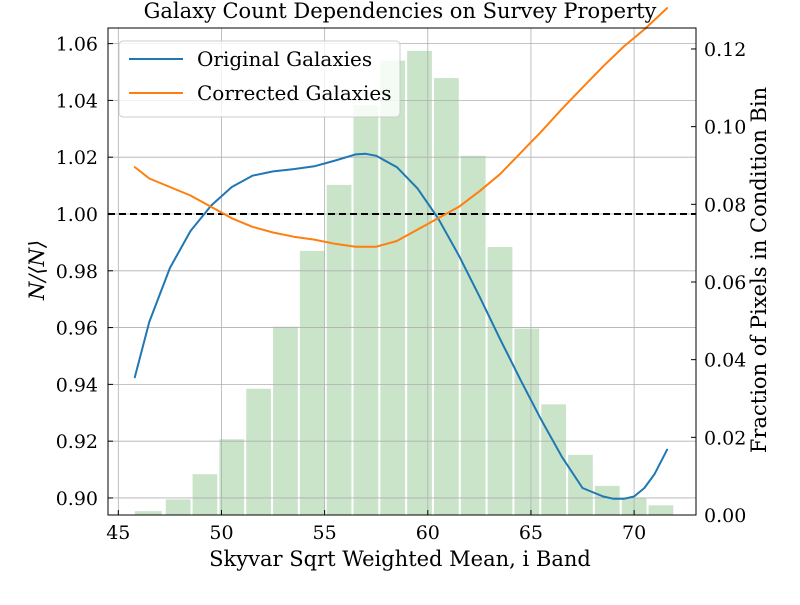  Describe the element at coordinates (77, 272) in the screenshot. I see `y-tick-label-4: 0.98` at that location.